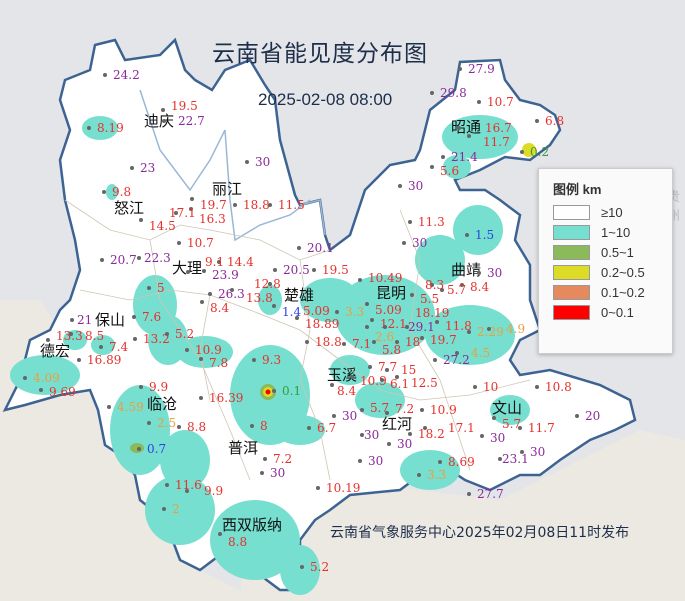 The image size is (685, 601). What do you see at coordinates (225, 275) in the screenshot?
I see `station-visibility-value: 23.9` at bounding box center [225, 275].